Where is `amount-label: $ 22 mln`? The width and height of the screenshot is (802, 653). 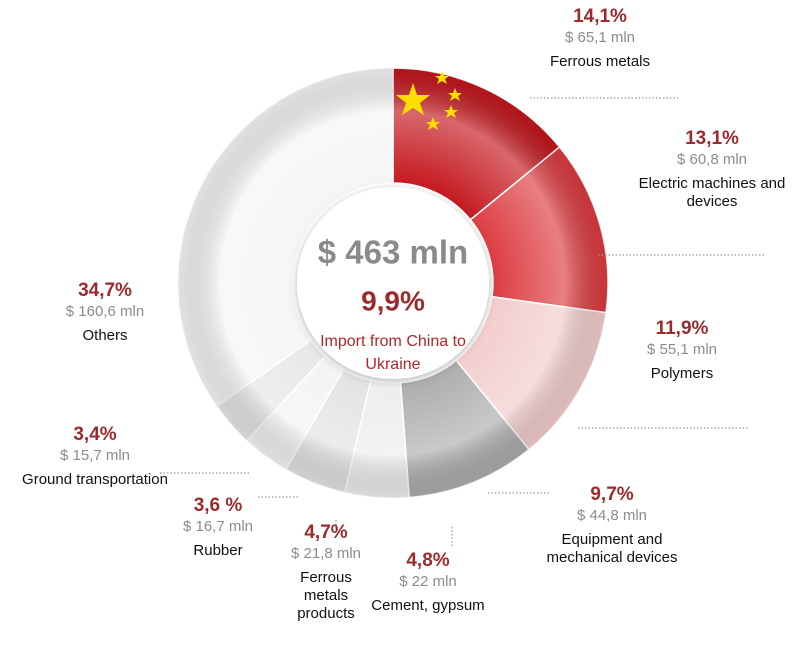
amount-label: $ 22 mln is located at coordinates (428, 581).